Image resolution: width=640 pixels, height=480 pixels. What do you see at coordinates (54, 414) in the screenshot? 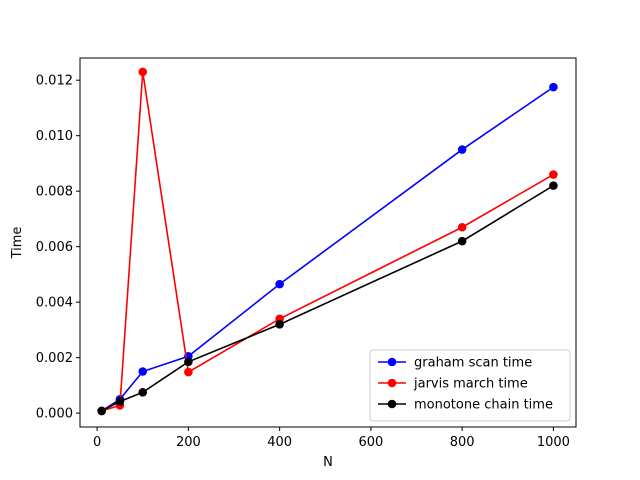
I see `y-tick-label: 0.000` at bounding box center [54, 414].